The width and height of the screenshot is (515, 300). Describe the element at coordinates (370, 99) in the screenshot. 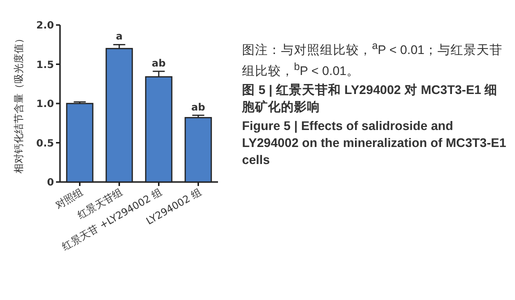

I see `text: 图 5 | 红景天苷和 LY294002 对 MC3T3-E1 细胞矿化的影响` at that location.